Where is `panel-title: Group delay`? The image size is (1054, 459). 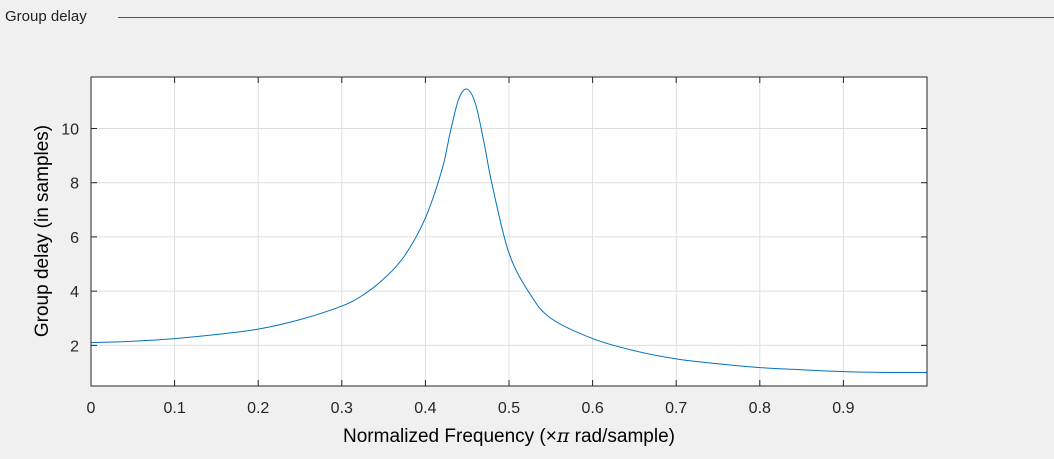 panel-title: Group delay is located at coordinates (47, 16).